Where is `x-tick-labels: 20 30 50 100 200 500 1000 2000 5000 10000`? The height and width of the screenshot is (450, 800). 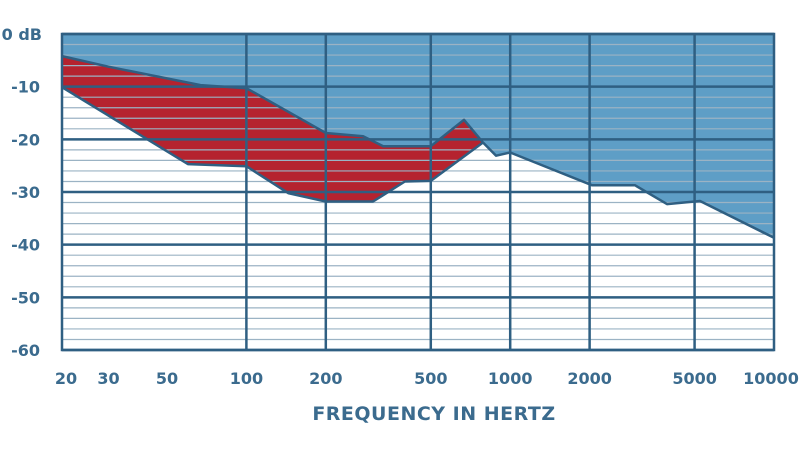 x-tick-labels: 20 30 50 100 200 500 1000 2000 5000 10000 is located at coordinates (427, 378).